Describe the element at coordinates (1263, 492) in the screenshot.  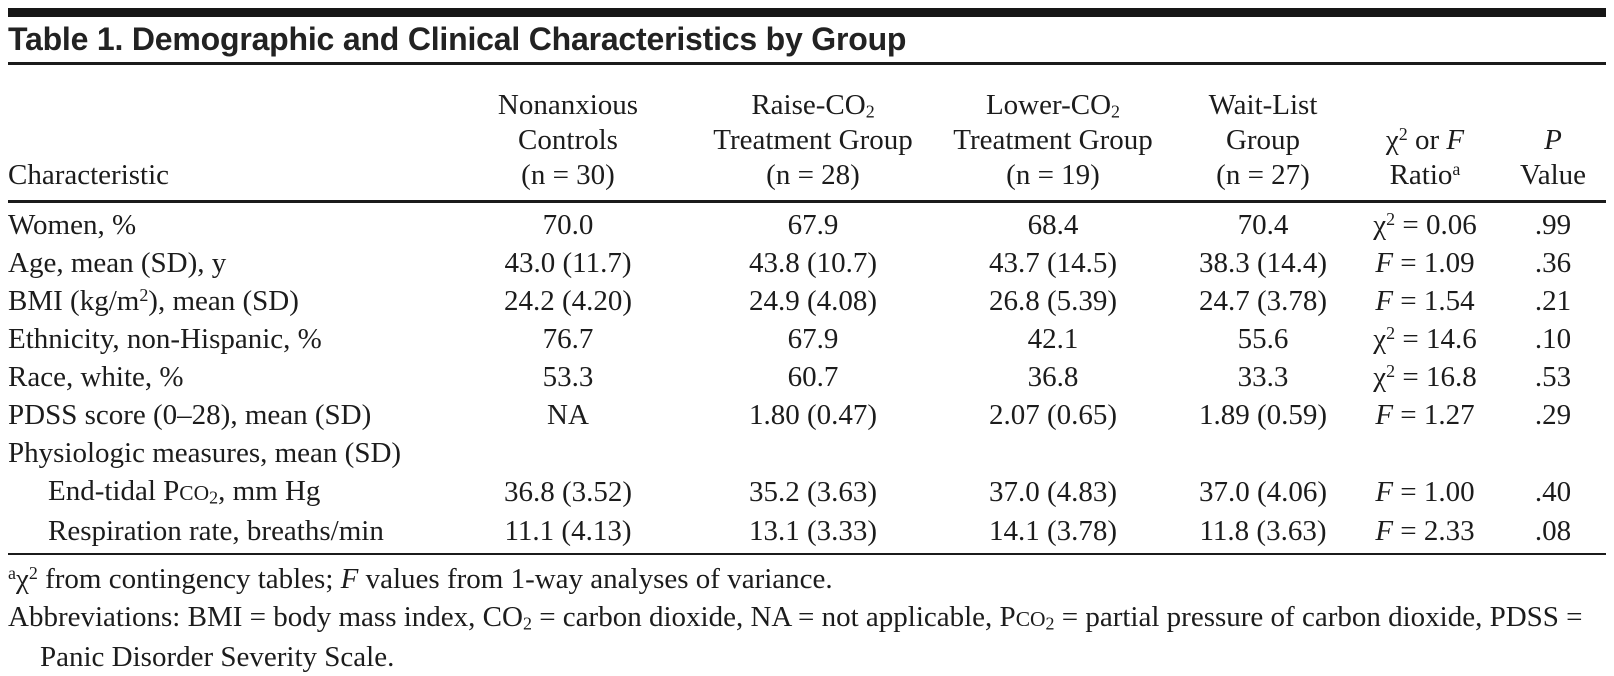
I see `cell-value: 37.0 (4.06)` at that location.